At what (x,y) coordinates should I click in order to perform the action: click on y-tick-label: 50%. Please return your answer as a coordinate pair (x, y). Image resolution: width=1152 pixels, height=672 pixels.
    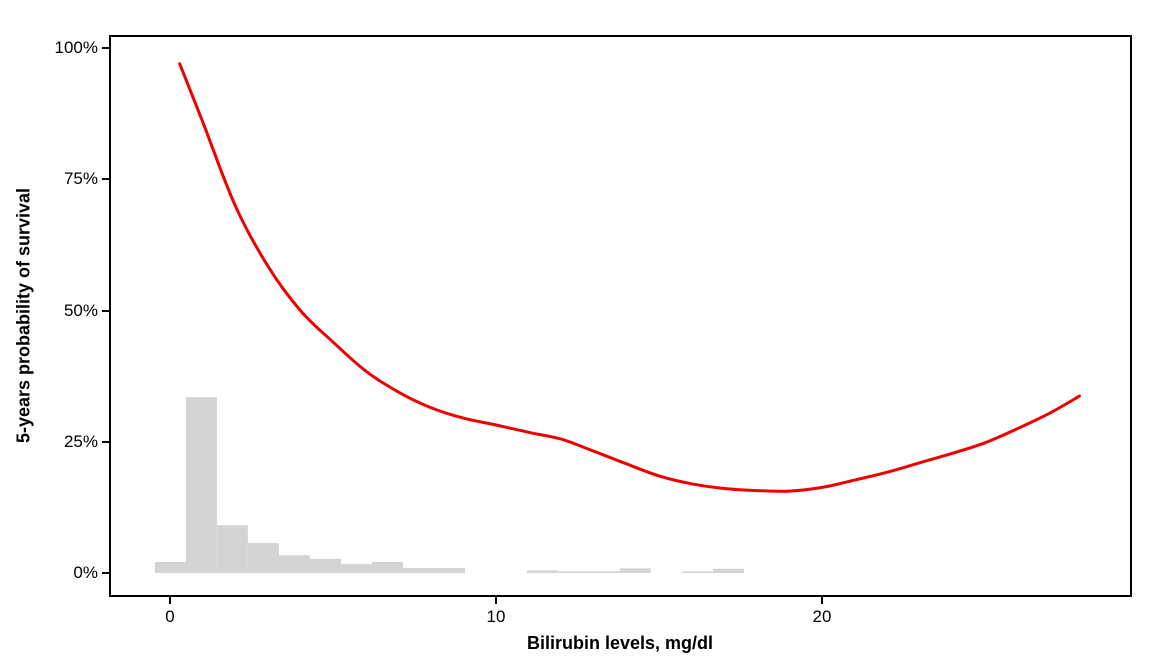
    Looking at the image, I should click on (80, 310).